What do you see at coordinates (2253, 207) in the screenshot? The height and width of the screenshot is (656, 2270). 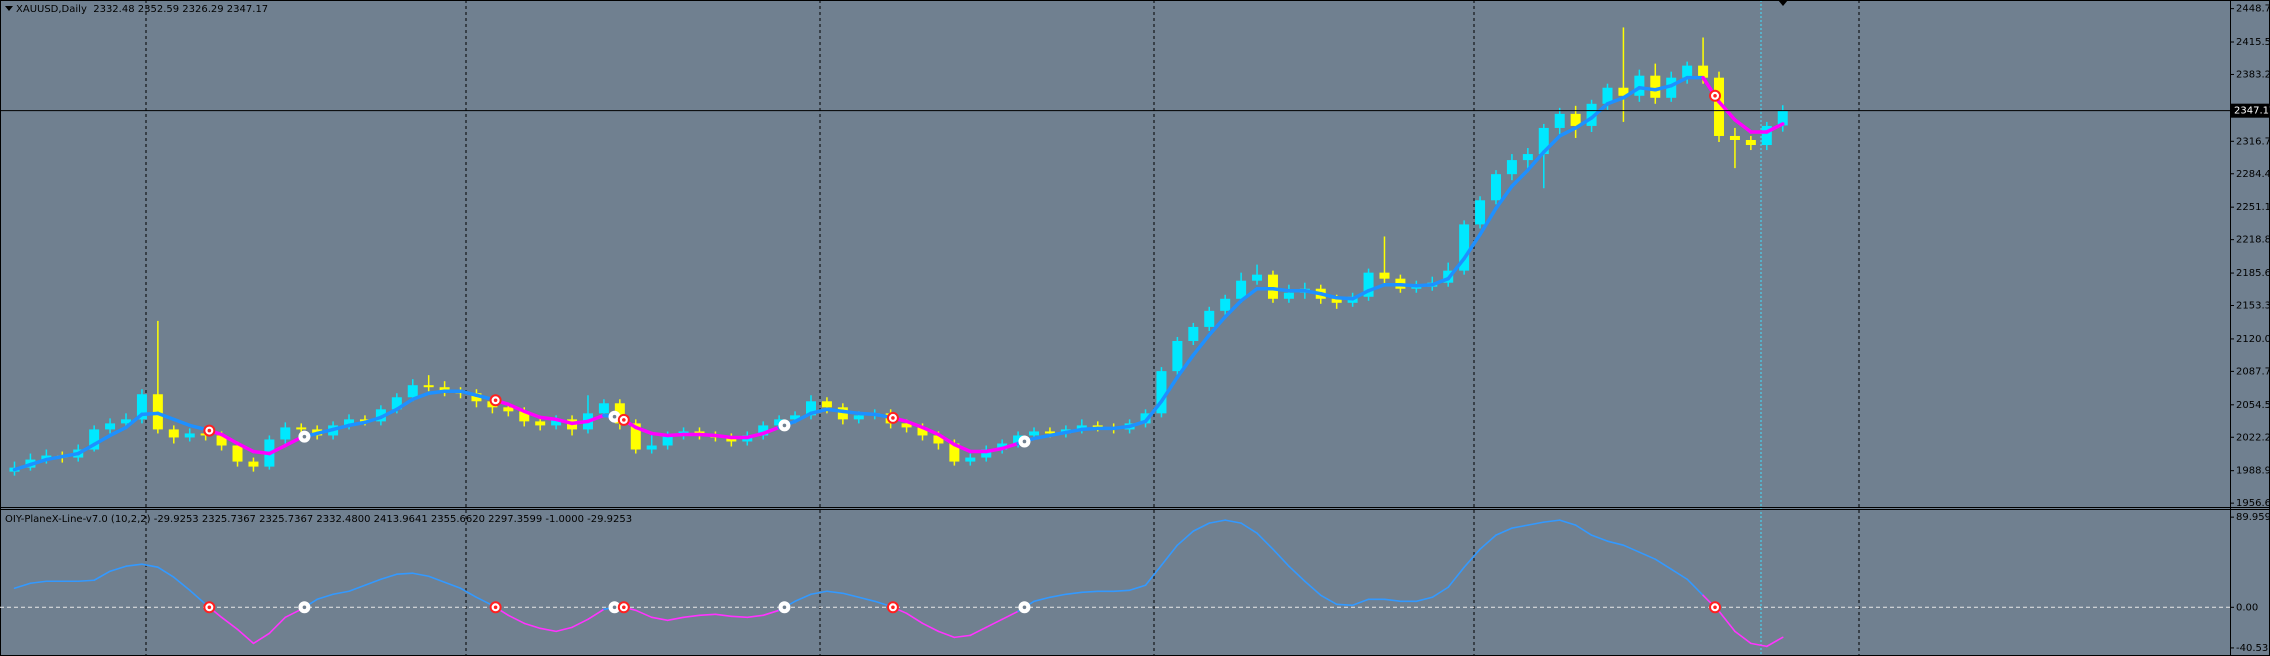 I see `y-tick-label: 2251.15` at bounding box center [2253, 207].